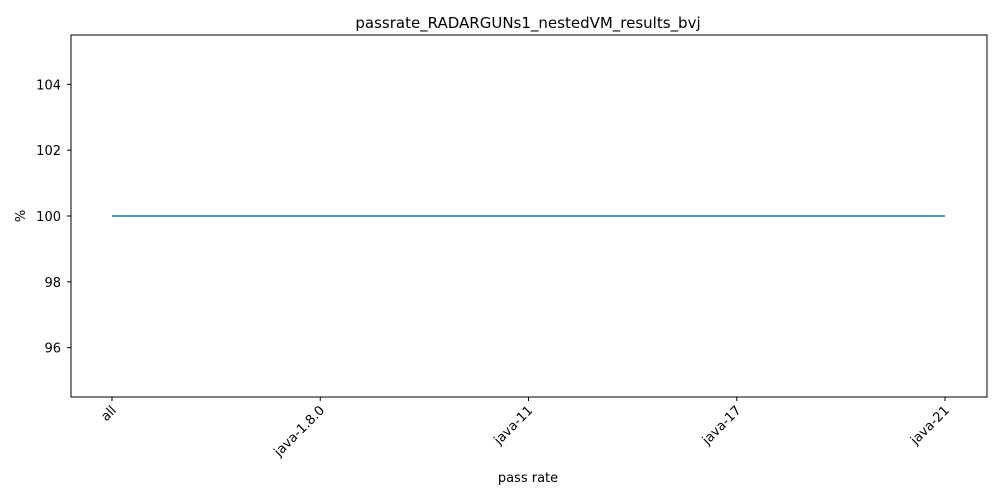 The image size is (1000, 504). Describe the element at coordinates (514, 426) in the screenshot. I see `x-tick-label: java-11` at that location.